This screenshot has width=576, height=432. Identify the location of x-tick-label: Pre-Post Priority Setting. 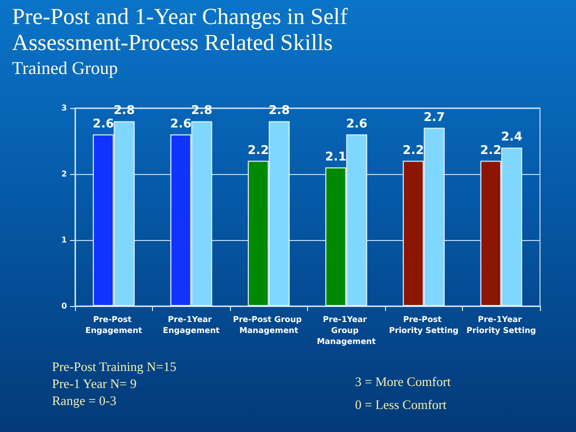
(423, 325).